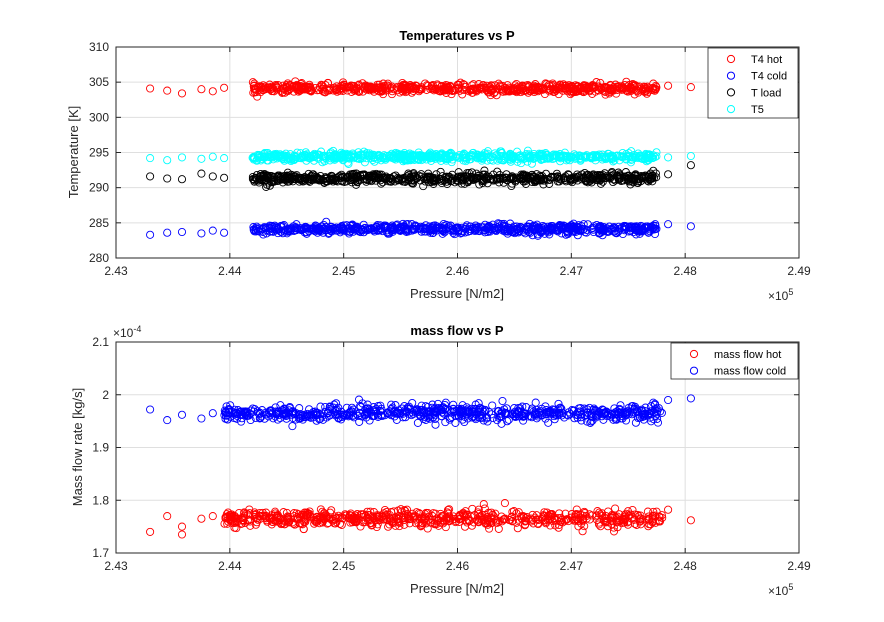 This screenshot has width=884, height=622. I want to click on legend-label: mass flow hot, so click(747, 355).